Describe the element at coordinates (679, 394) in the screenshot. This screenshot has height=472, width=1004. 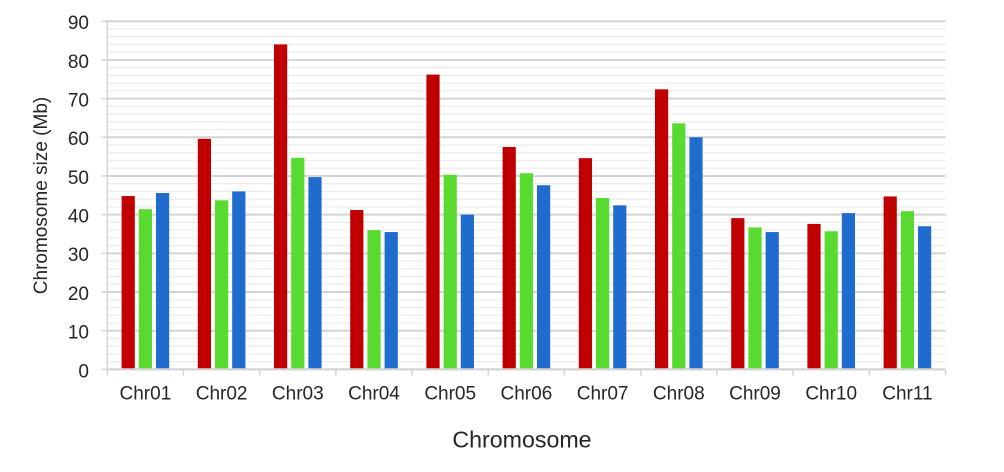
I see `svg-text: Chr08` at that location.